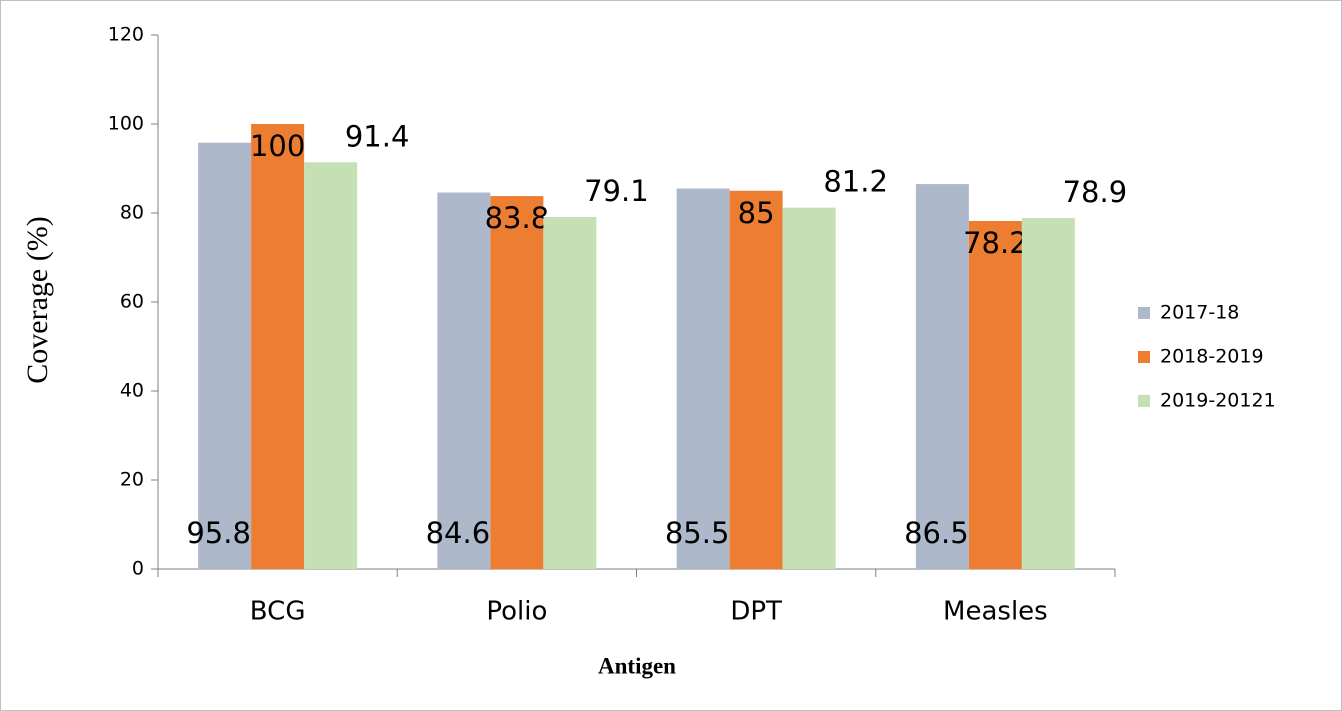 The width and height of the screenshot is (1342, 711). What do you see at coordinates (995, 243) in the screenshot?
I see `data-label: 78.2` at bounding box center [995, 243].